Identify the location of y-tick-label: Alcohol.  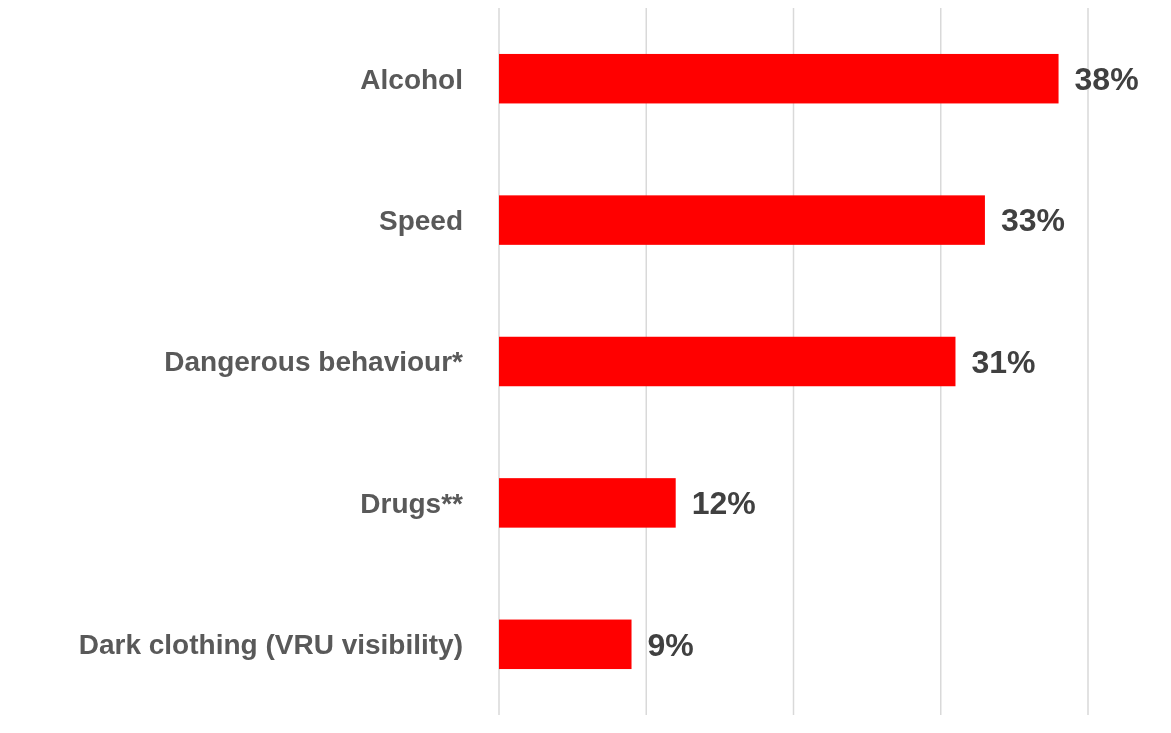
(411, 79).